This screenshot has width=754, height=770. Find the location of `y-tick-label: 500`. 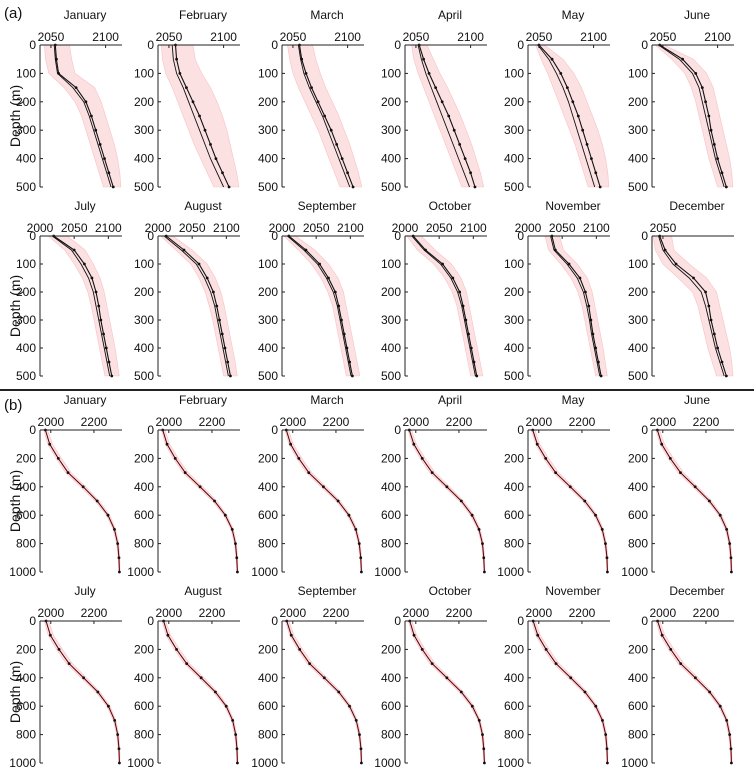

y-tick-label: 500 is located at coordinates (26, 187).